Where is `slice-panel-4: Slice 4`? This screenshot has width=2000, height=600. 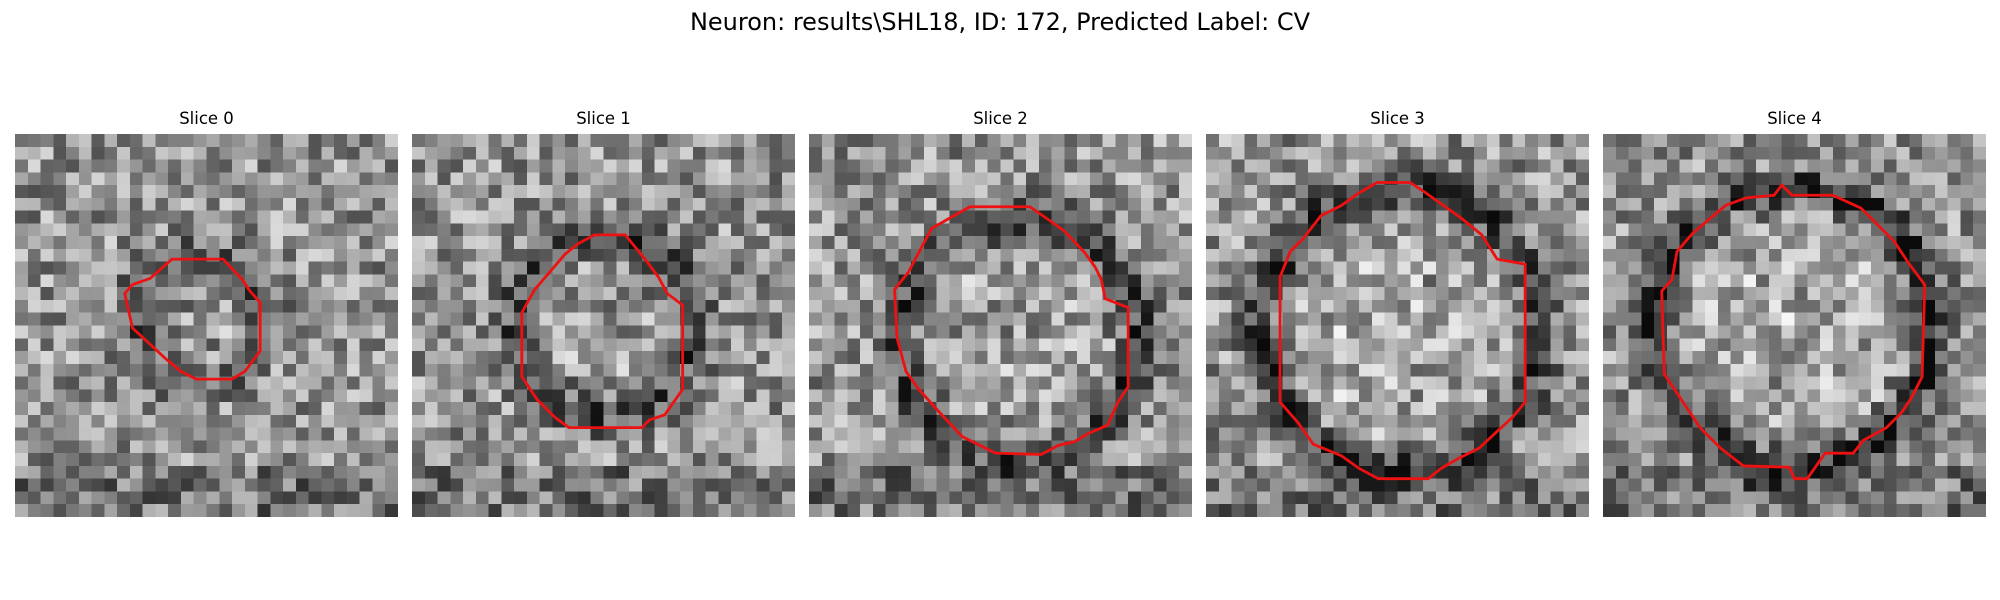
slice-panel-4: Slice 4 is located at coordinates (1794, 313).